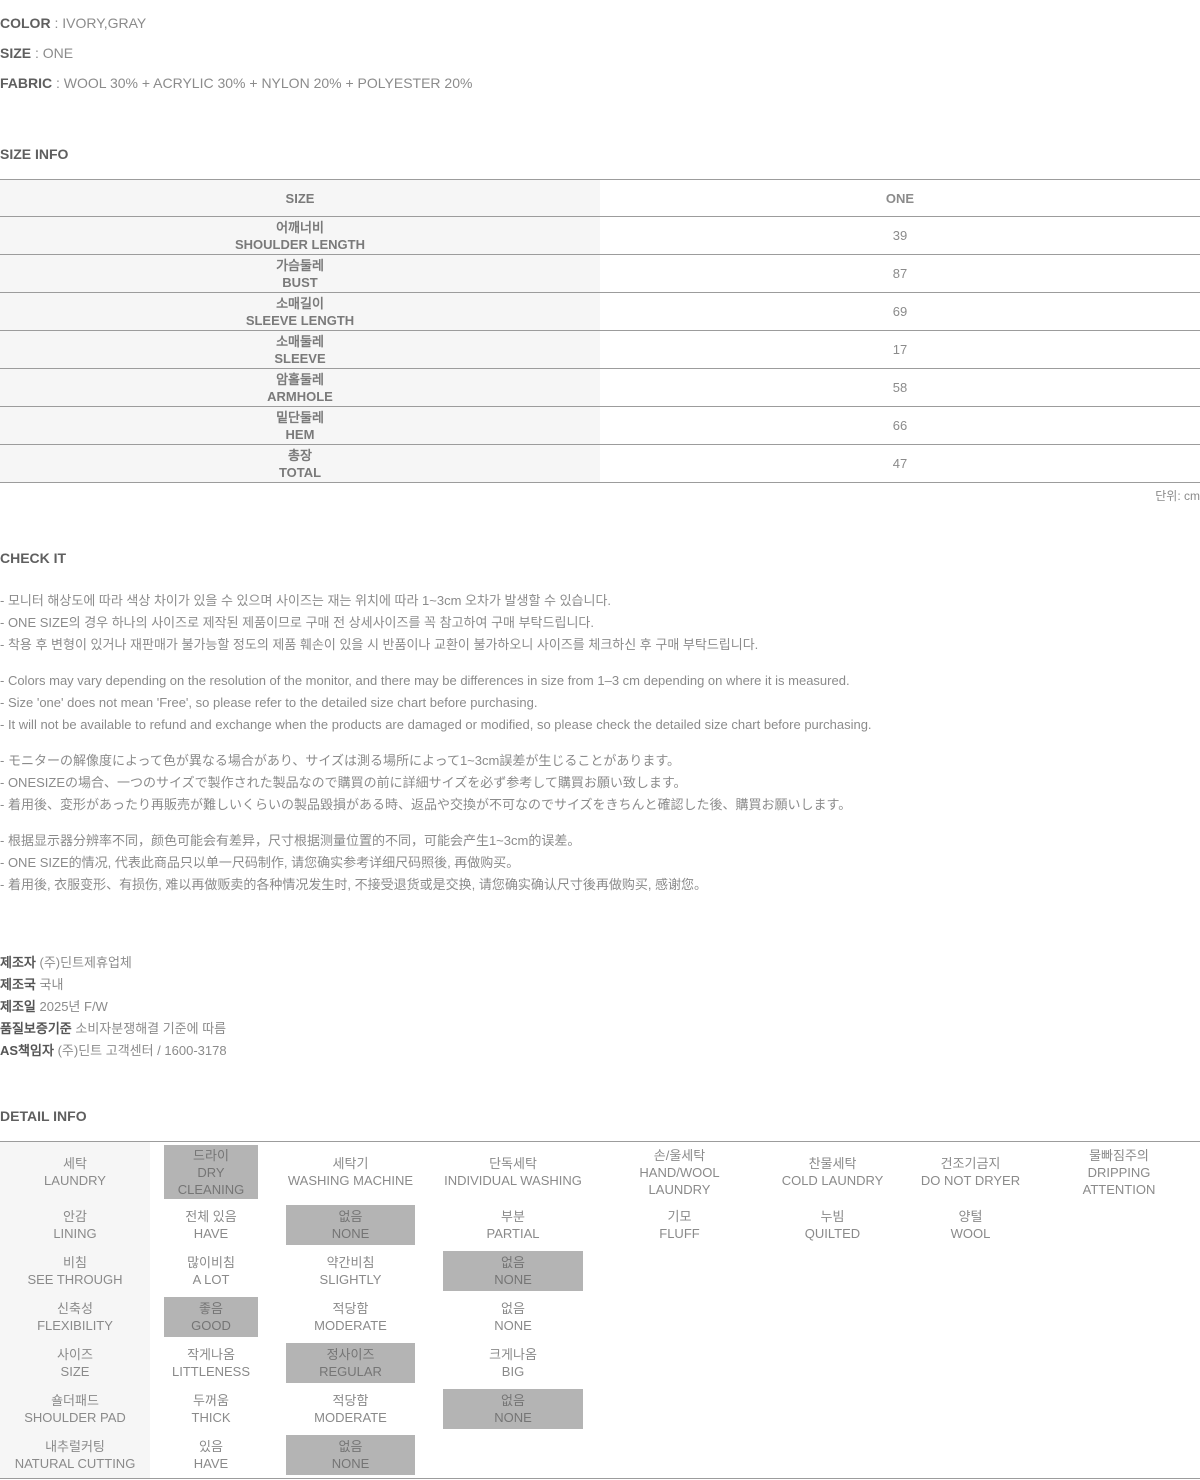 This screenshot has width=1200, height=1480. Describe the element at coordinates (900, 235) in the screenshot. I see `measure-value: 39` at that location.